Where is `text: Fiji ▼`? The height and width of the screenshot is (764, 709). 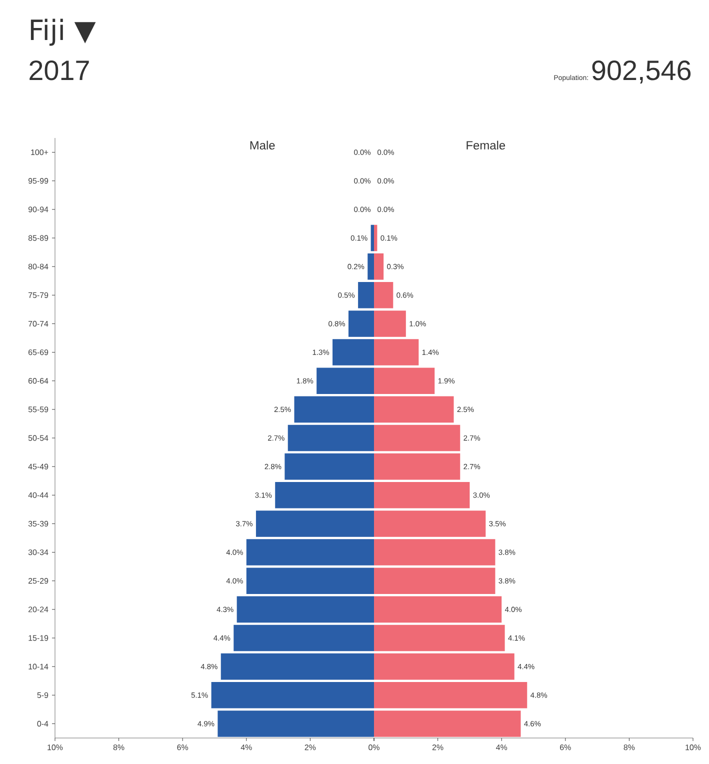 text: Fiji ▼ is located at coordinates (63, 32).